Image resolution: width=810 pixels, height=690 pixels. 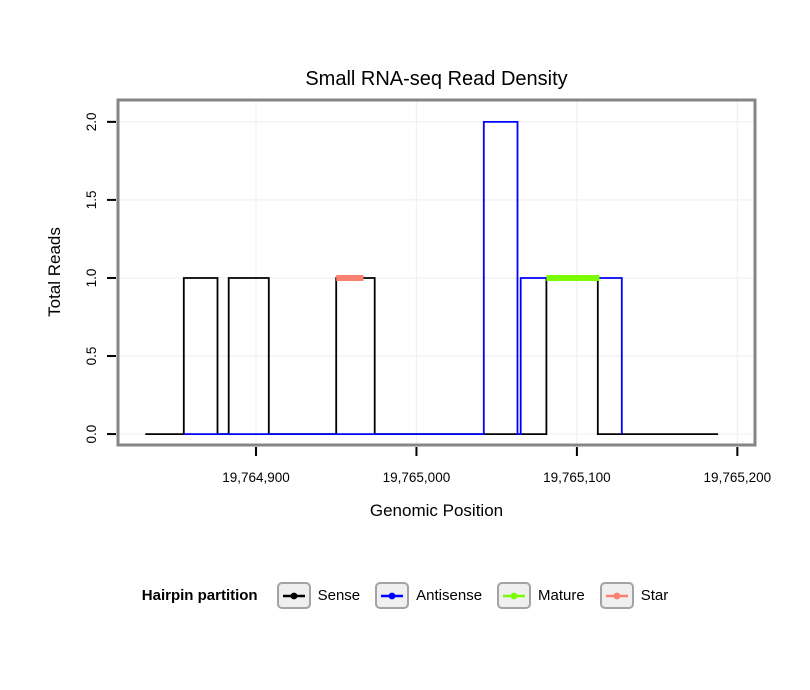 What do you see at coordinates (91, 278) in the screenshot?
I see `y-tick-label: 1.0` at bounding box center [91, 278].